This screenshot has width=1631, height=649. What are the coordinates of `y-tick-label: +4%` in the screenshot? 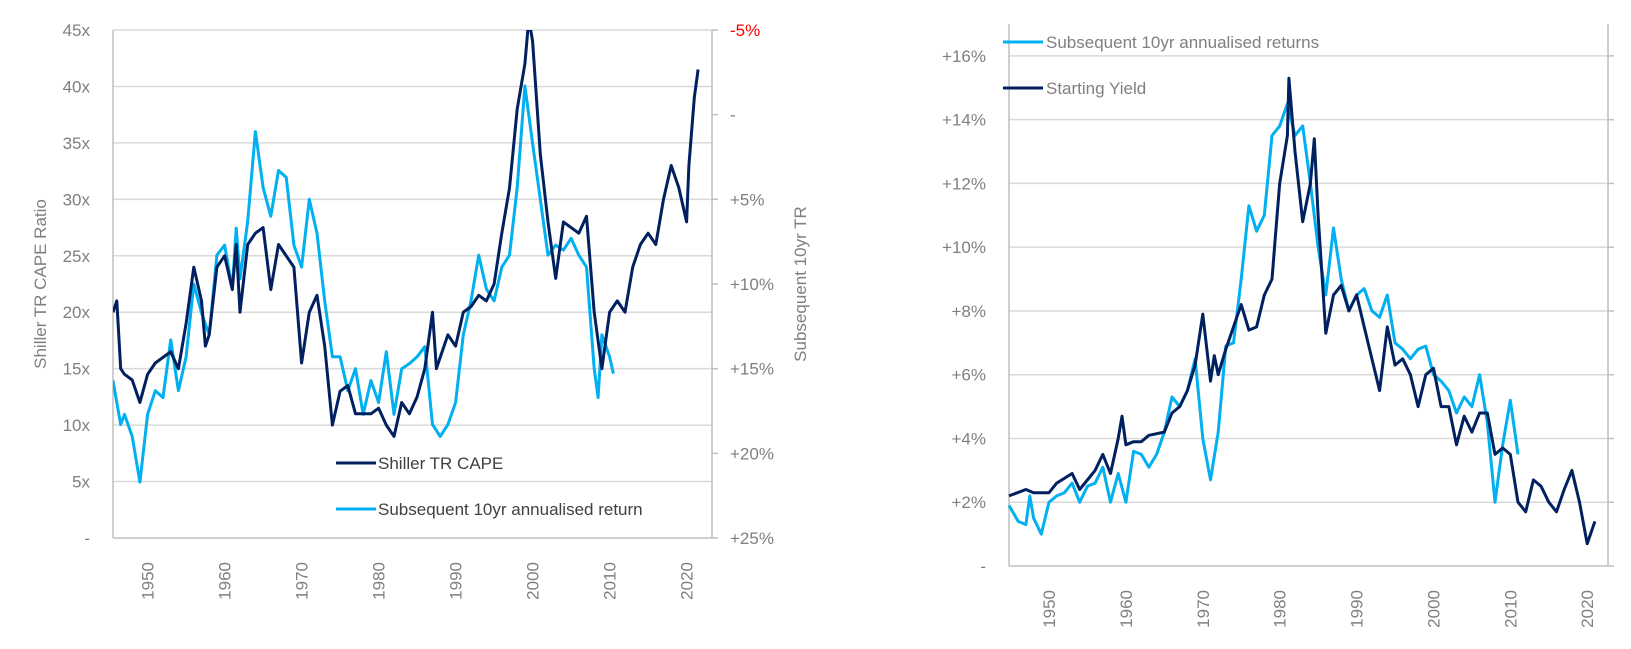 It's located at (969, 438).